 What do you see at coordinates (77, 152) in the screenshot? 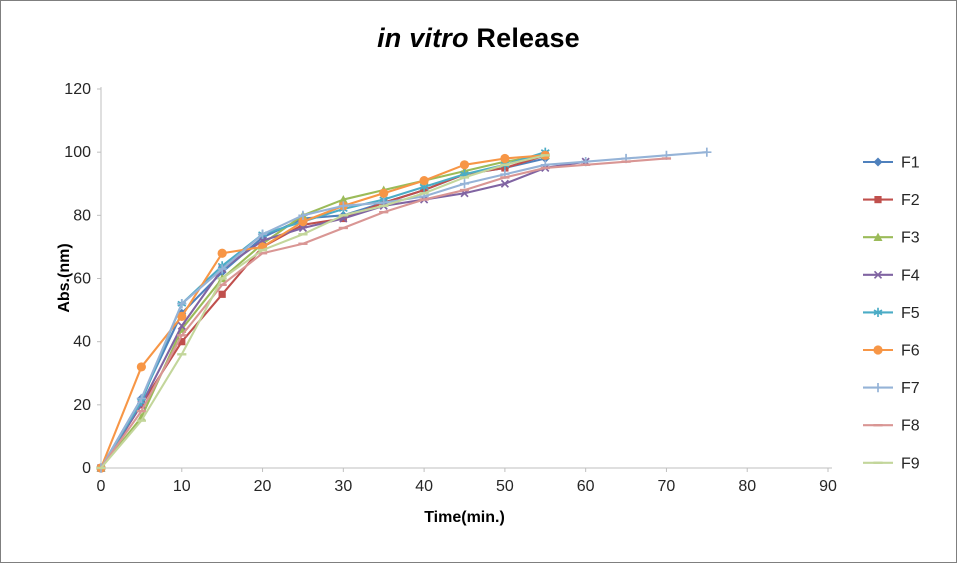
I see `y-tick-label: 100` at bounding box center [77, 152].